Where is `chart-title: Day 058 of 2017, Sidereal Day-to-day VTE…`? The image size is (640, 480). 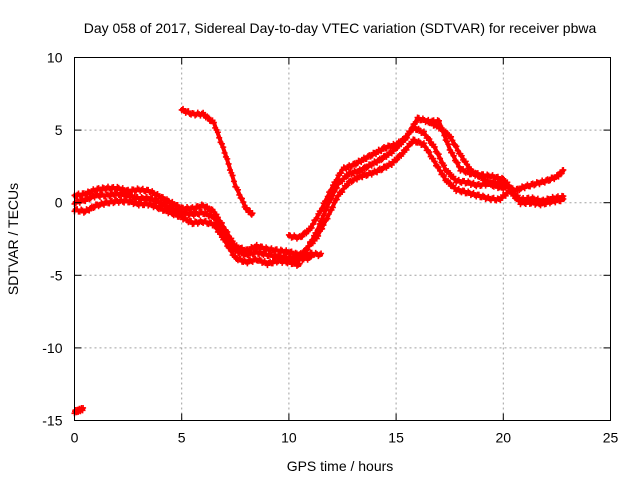
chart-title: Day 058 of 2017, Sidereal Day-to-day VTE… is located at coordinates (340, 28).